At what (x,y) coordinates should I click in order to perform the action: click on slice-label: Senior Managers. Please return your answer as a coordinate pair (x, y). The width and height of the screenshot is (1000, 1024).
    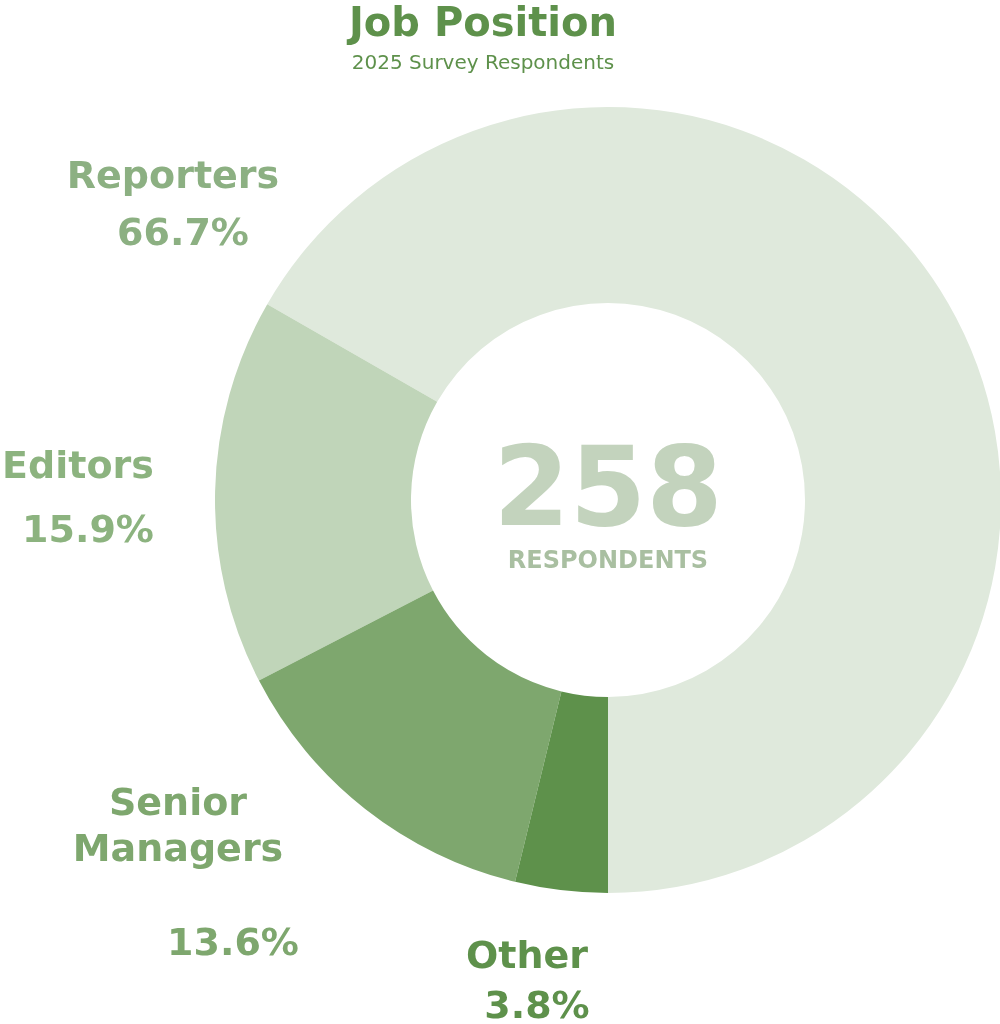
    Looking at the image, I should click on (178, 825).